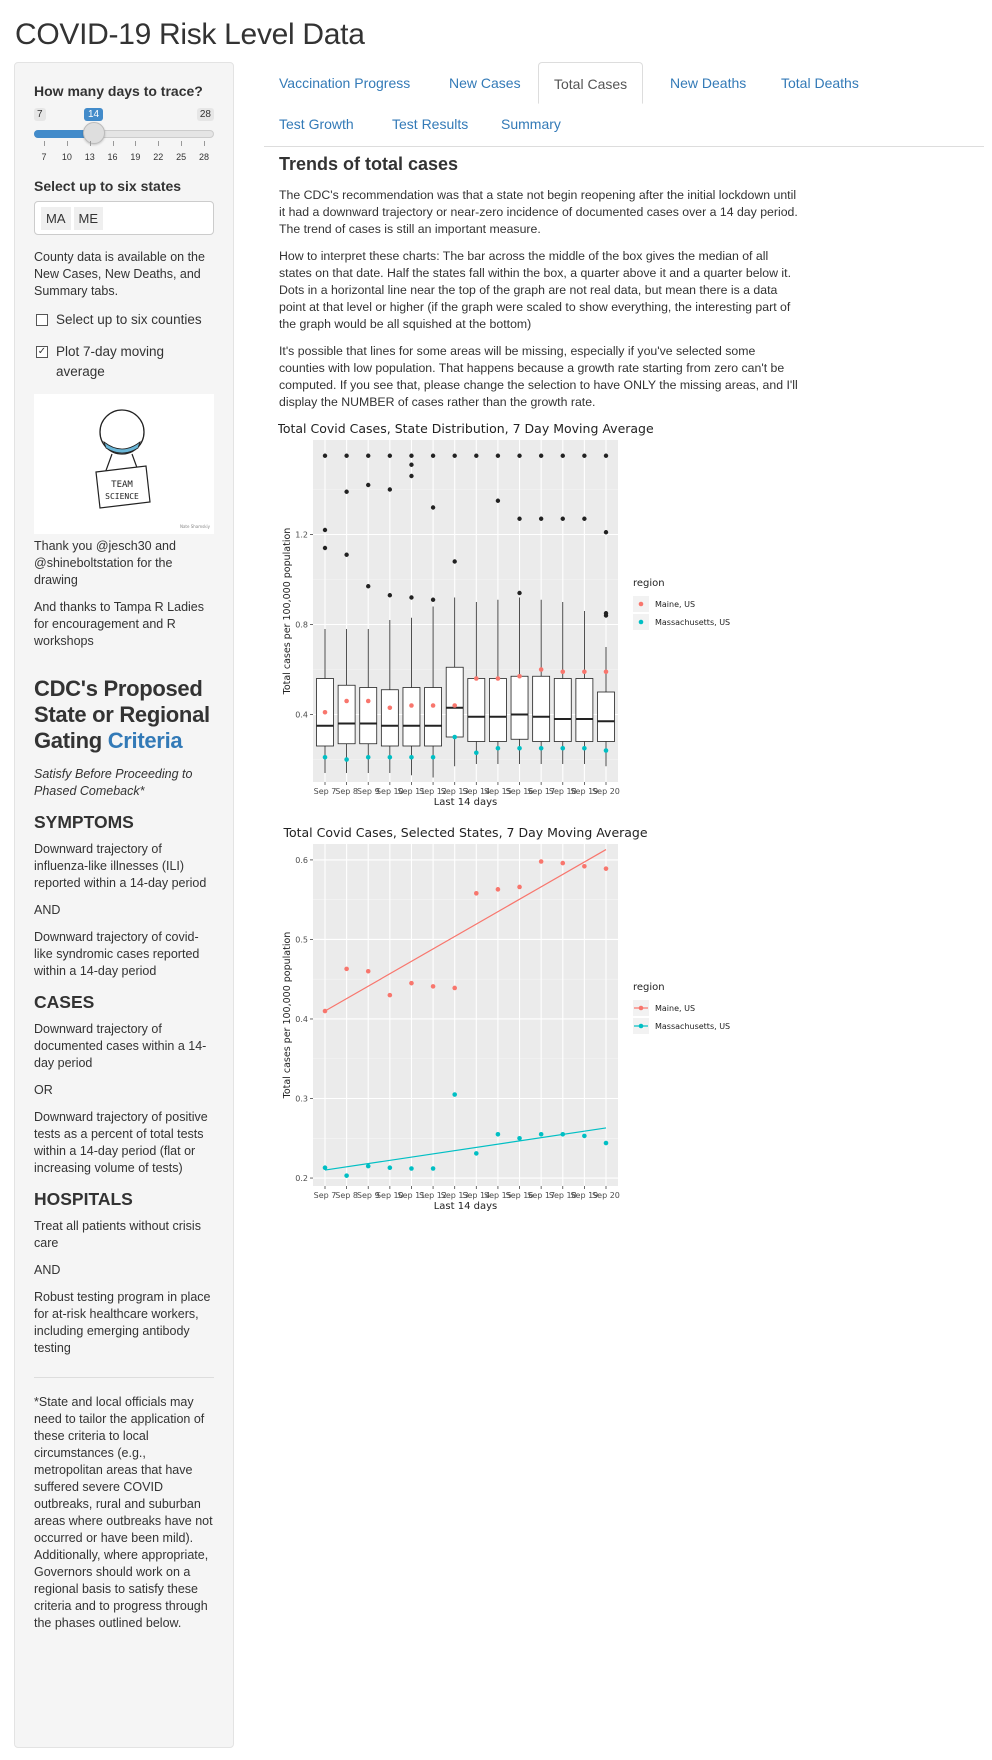 The image size is (992, 1760). Describe the element at coordinates (368, 791) in the screenshot. I see `x-tick-label: Sep 9` at that location.